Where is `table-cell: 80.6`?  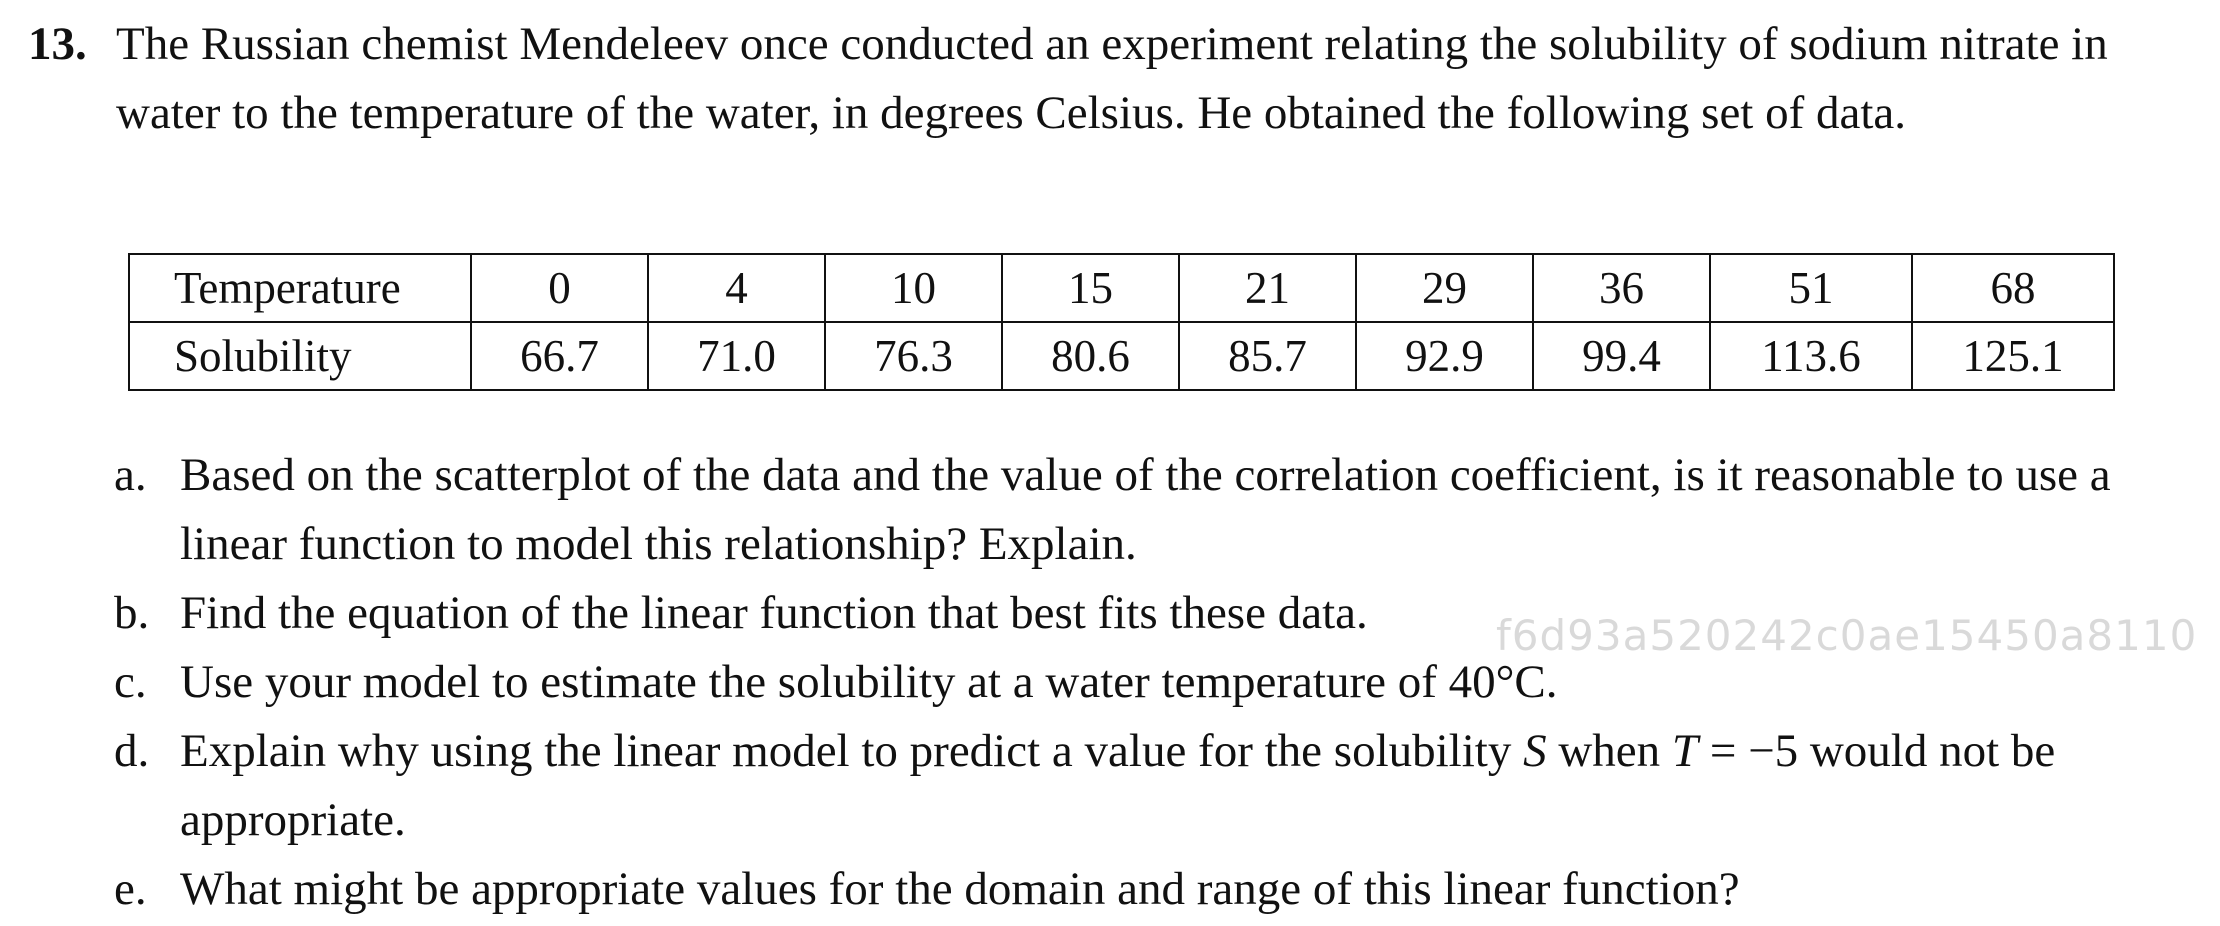 table-cell: 80.6 is located at coordinates (1090, 356).